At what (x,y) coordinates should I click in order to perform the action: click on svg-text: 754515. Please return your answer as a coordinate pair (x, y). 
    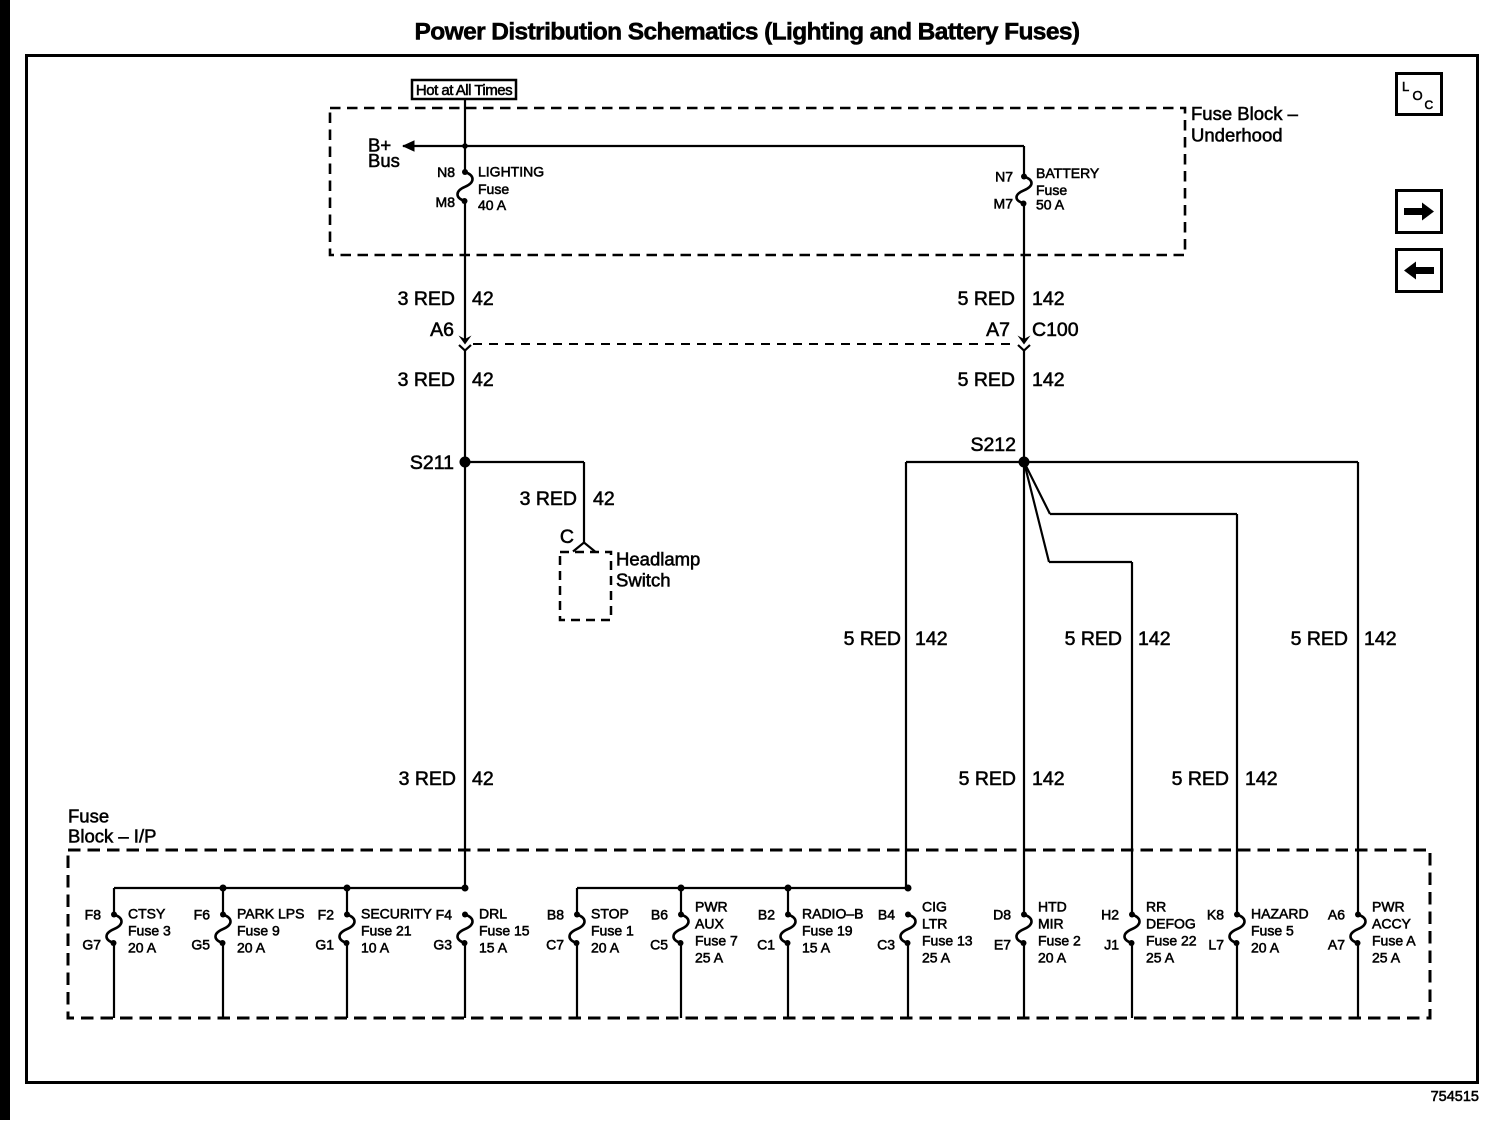
    Looking at the image, I should click on (1455, 1097).